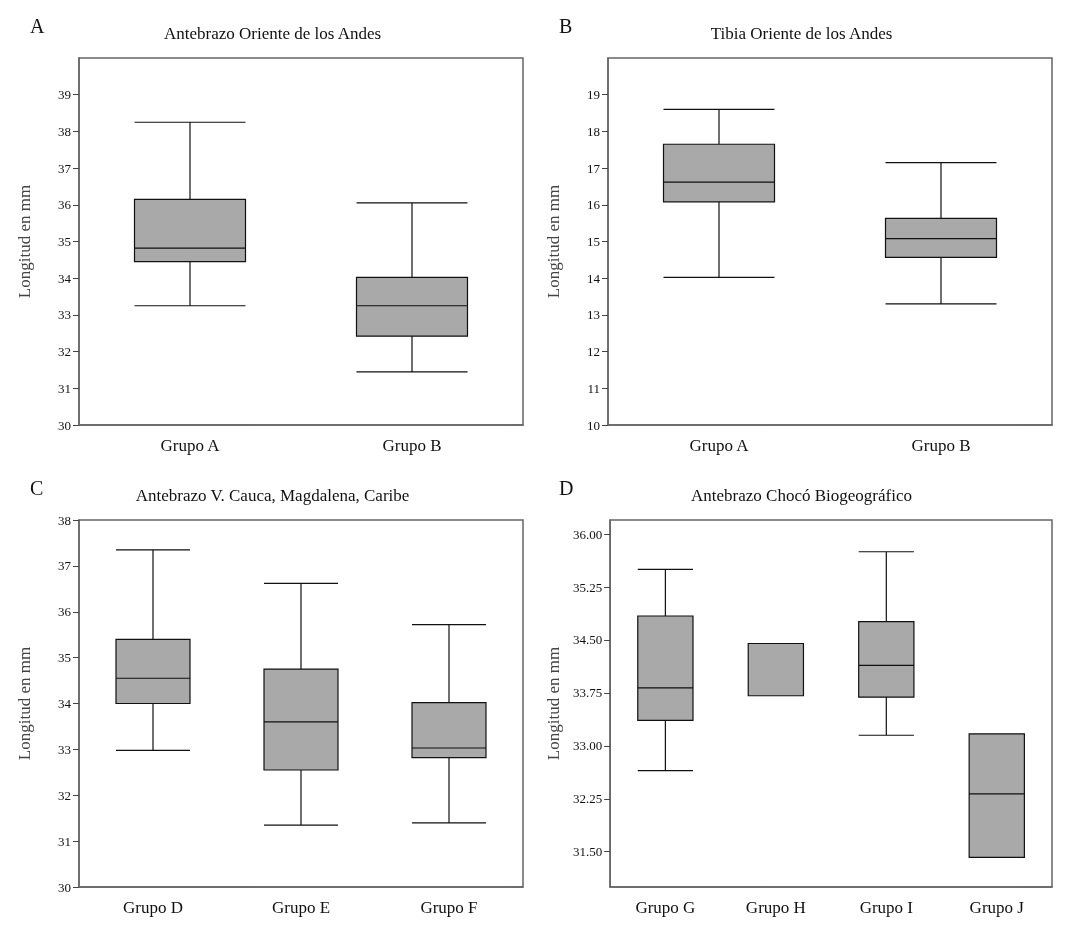  I want to click on y-tick-label: 14, so click(594, 278).